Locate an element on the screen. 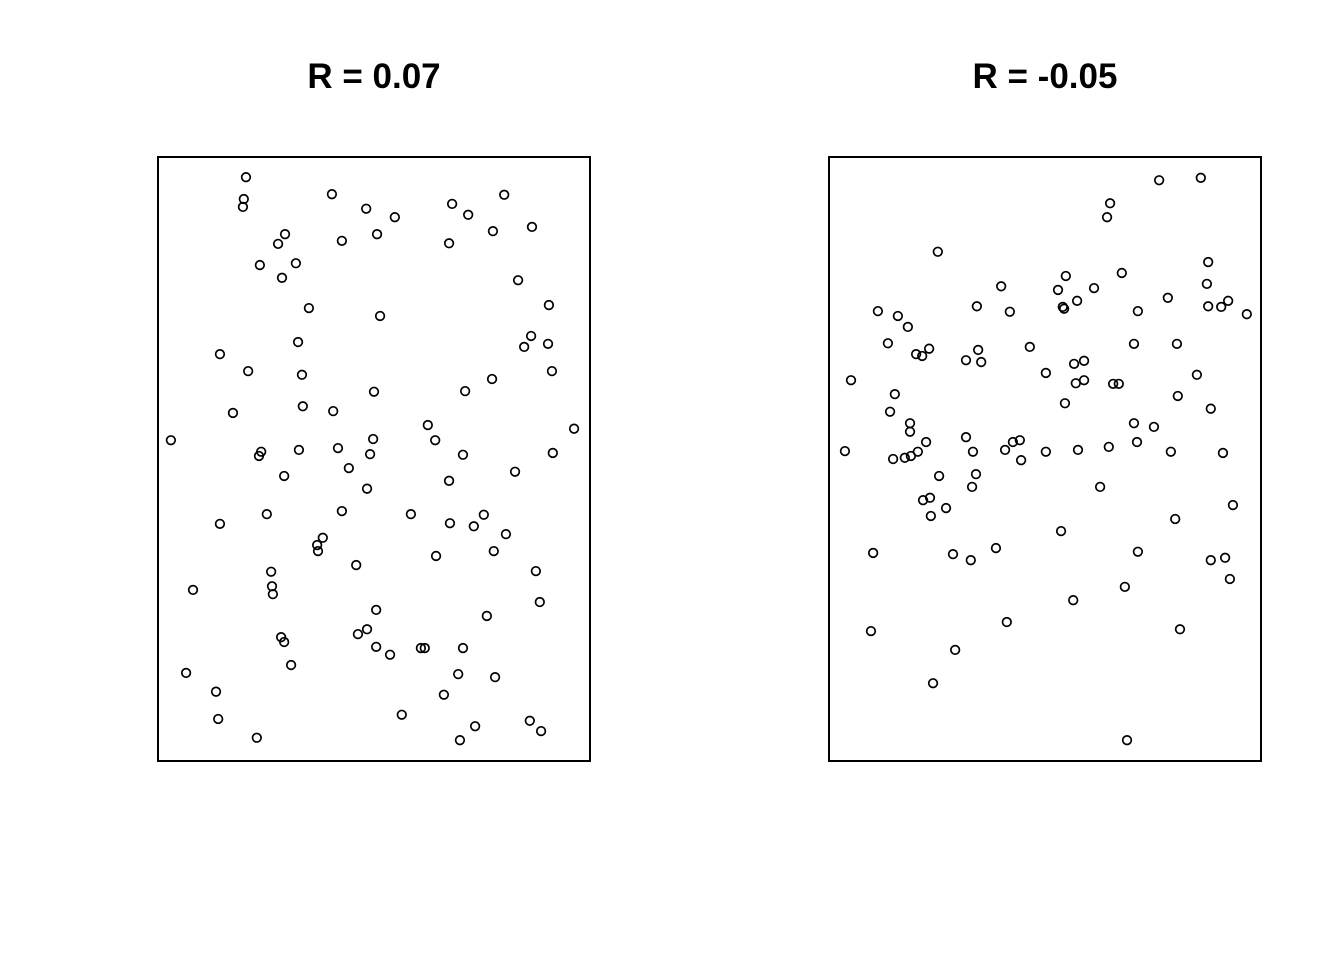  right-plot-title: R = -0.05 is located at coordinates (1045, 76).